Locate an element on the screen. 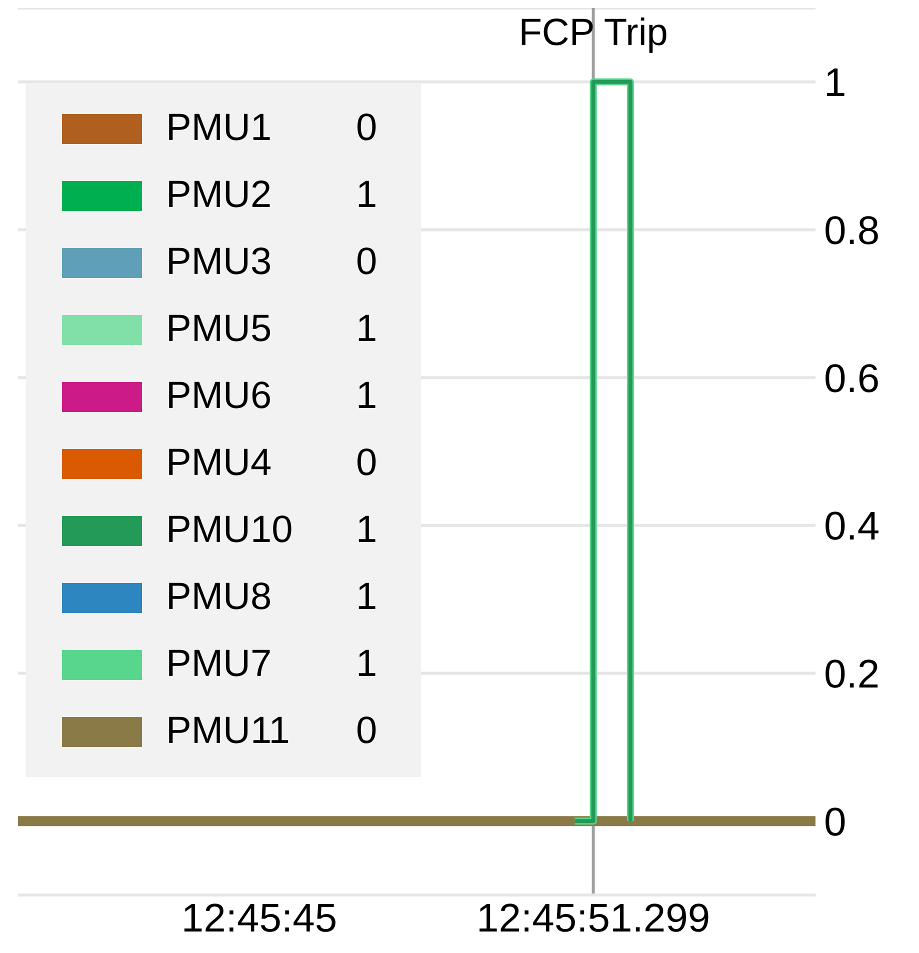 Image resolution: width=919 pixels, height=953 pixels. y-tick-label: 0.4 is located at coordinates (852, 526).